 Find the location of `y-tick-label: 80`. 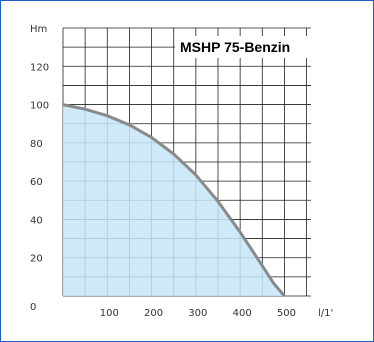

y-tick-label: 80 is located at coordinates (36, 144).